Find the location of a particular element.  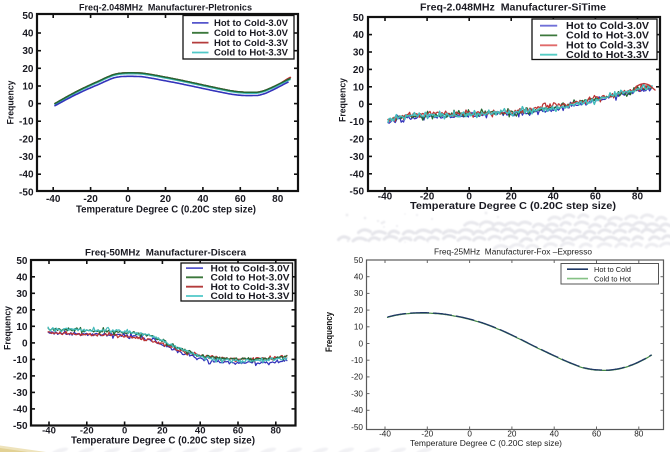

svg-text:Freq-2.048MHz Manufacturer-Pl: Freq-2.048MHz Manufacturer-Pletronics is located at coordinates (165, 8).